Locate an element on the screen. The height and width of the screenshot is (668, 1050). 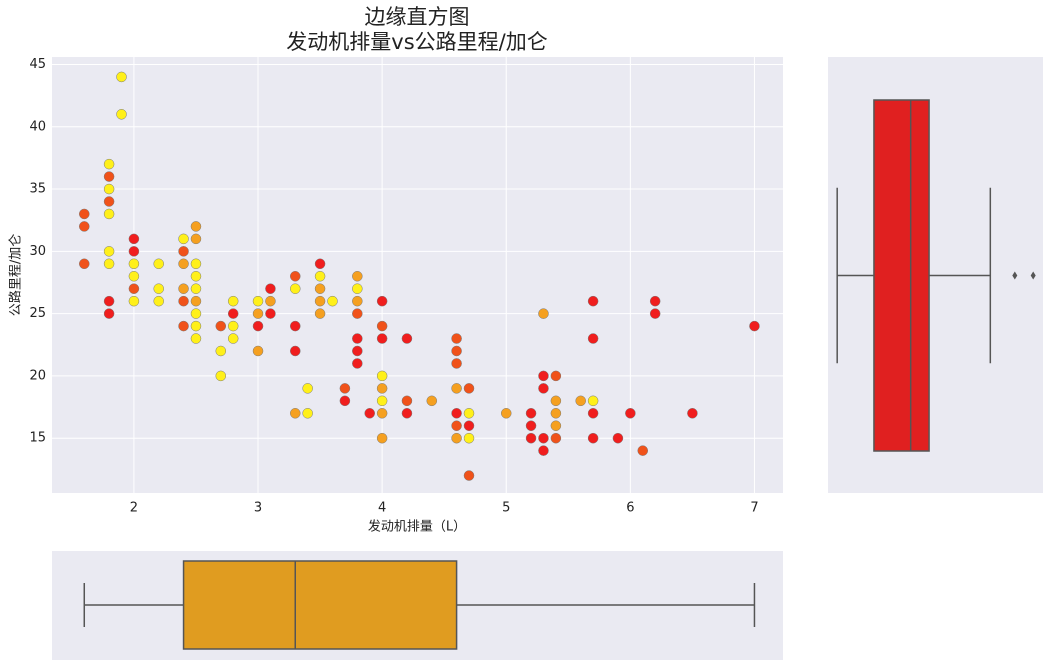
y-tick-label: 30 is located at coordinates (37, 251).